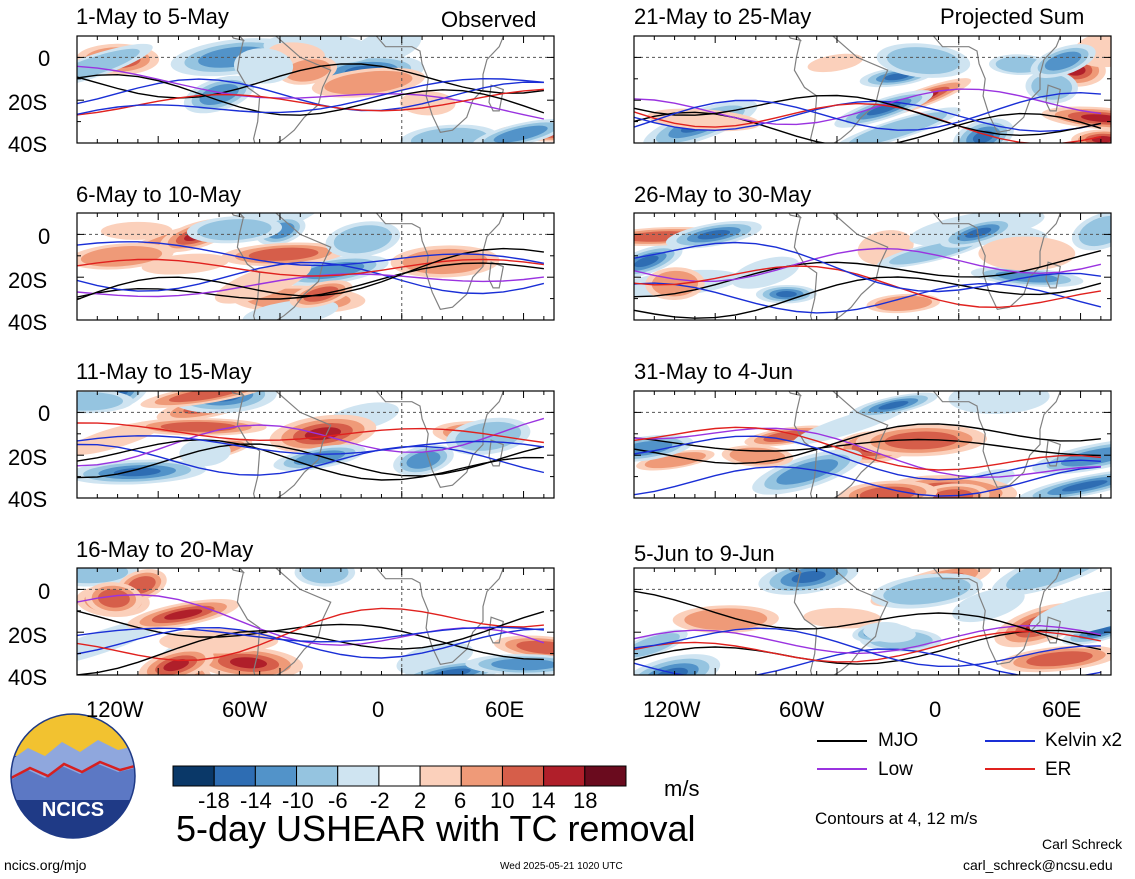 The width and height of the screenshot is (1135, 879). I want to click on colorbar-label: -6, so click(338, 800).